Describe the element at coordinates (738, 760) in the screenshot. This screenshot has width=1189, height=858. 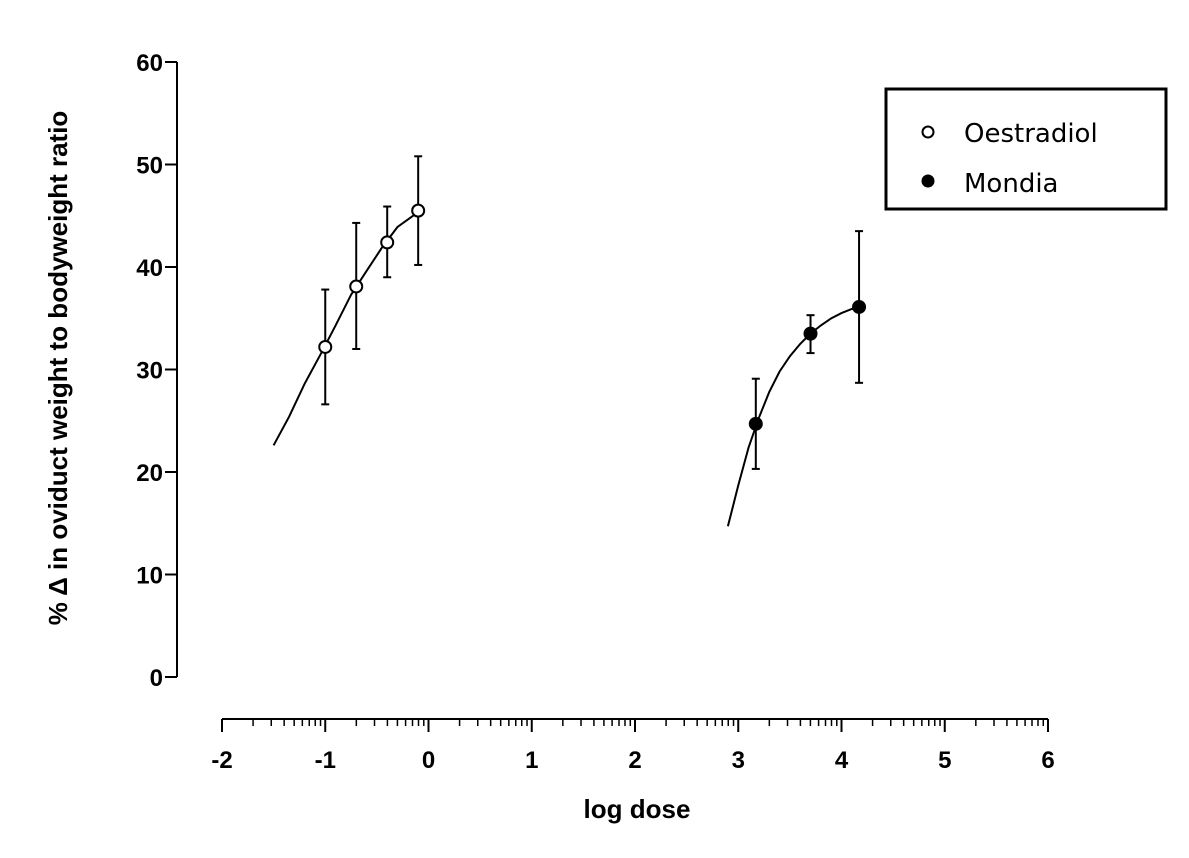
I see `x-tick-label: 3` at that location.